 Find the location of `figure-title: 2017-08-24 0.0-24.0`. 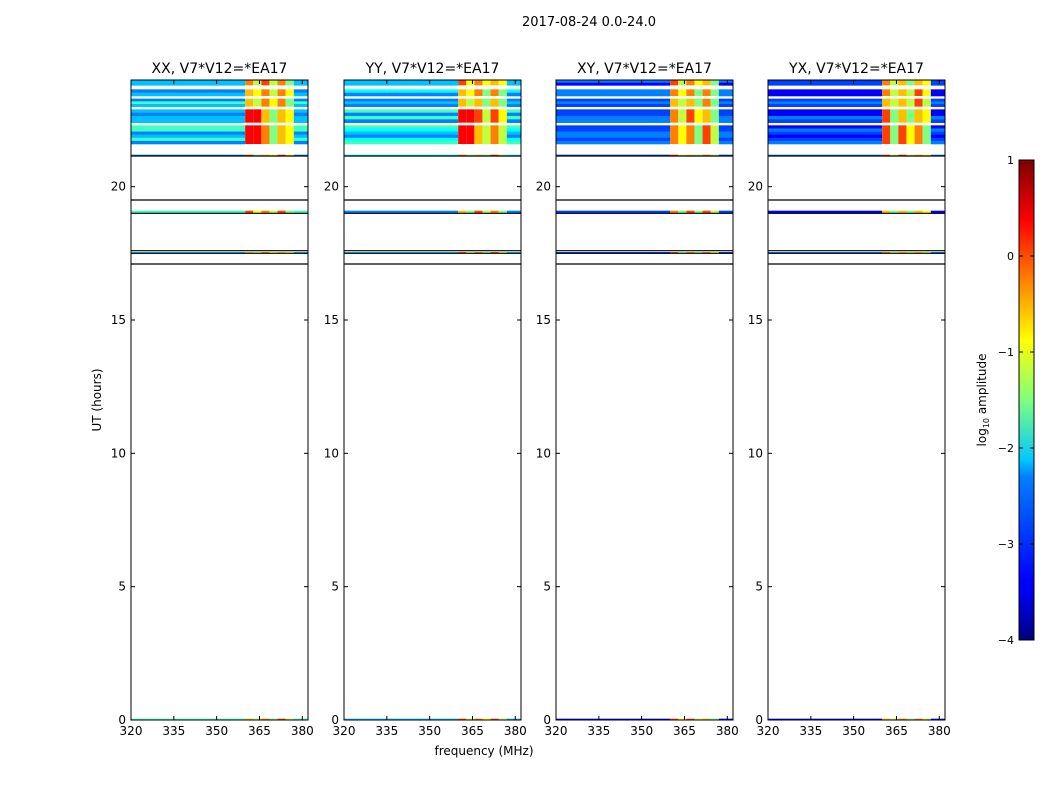

figure-title: 2017-08-24 0.0-24.0 is located at coordinates (589, 22).